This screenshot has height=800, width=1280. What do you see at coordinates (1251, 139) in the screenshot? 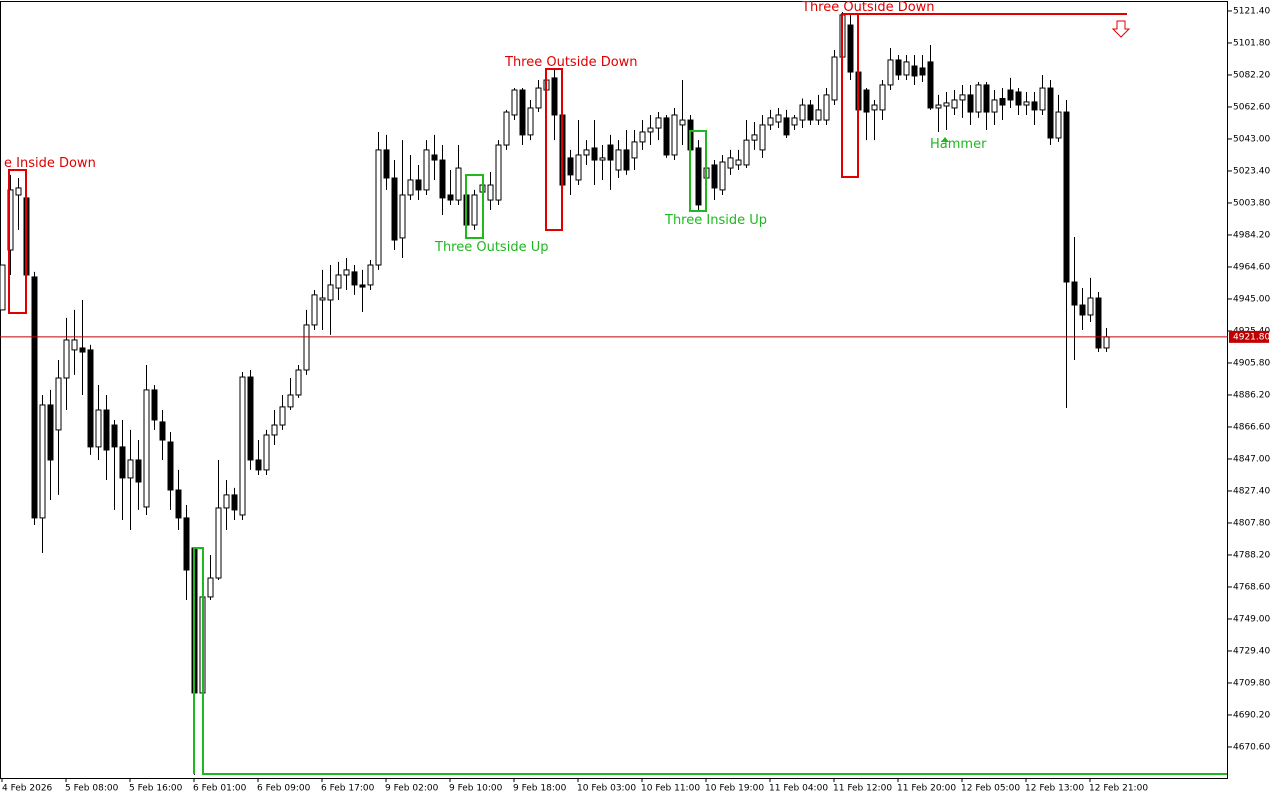
I see `y-tick-label: 5043.00` at bounding box center [1251, 139].